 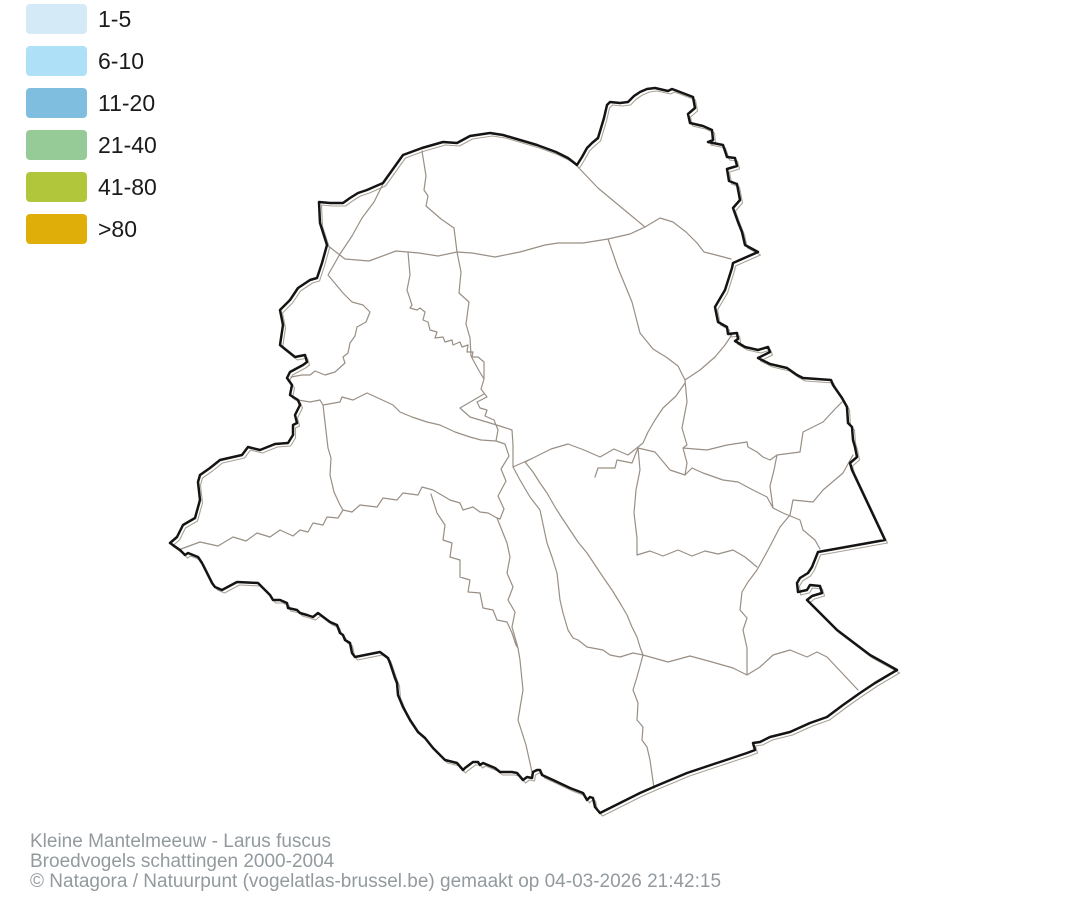 I want to click on legend-row: >80, so click(x=91, y=229).